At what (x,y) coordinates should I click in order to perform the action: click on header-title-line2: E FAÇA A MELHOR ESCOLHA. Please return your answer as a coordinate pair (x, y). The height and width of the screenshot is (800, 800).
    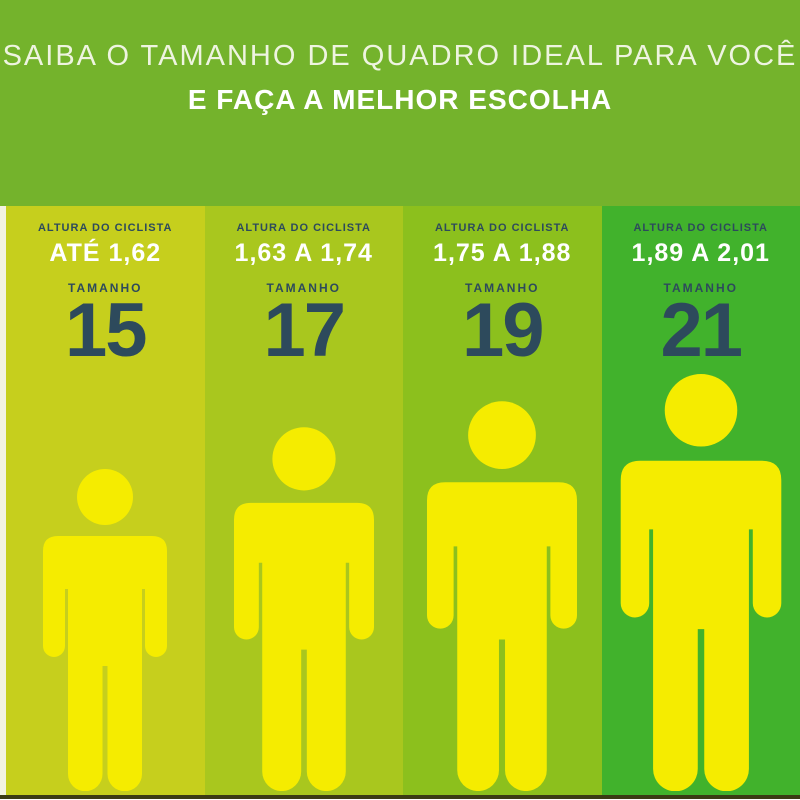
    Looking at the image, I should click on (400, 99).